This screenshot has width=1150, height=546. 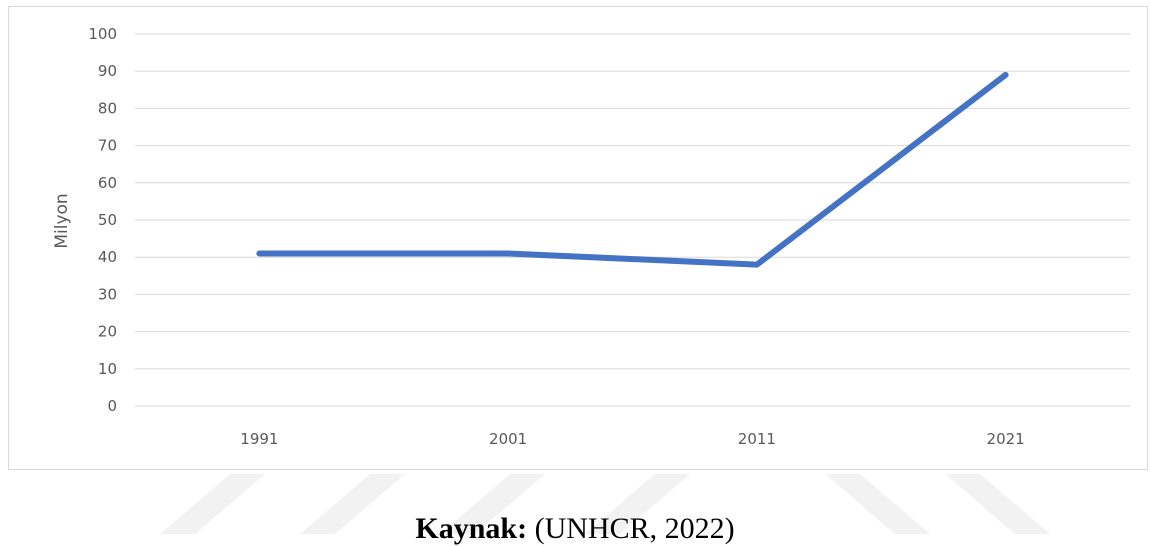 I want to click on source-caption-label: Kaynak:, so click(x=471, y=528).